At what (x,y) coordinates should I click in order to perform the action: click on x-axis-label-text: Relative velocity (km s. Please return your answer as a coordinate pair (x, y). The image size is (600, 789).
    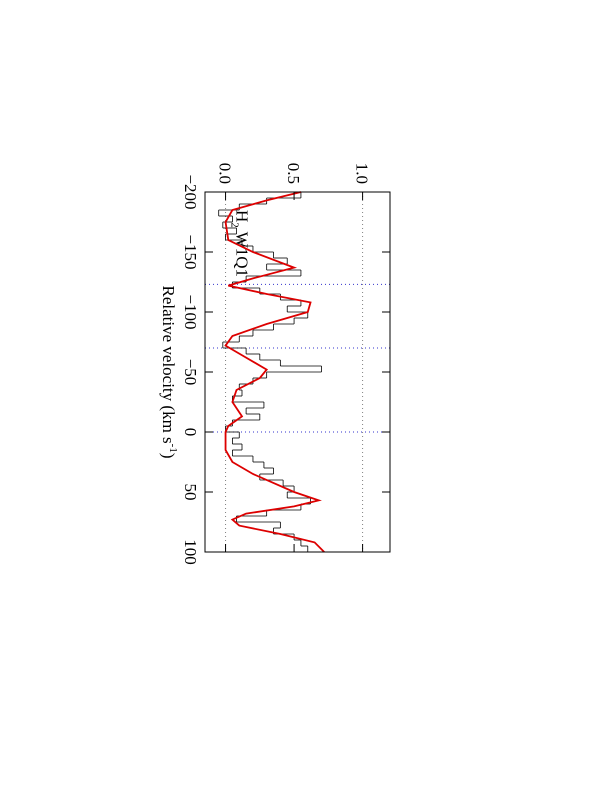
    Looking at the image, I should click on (168, 365).